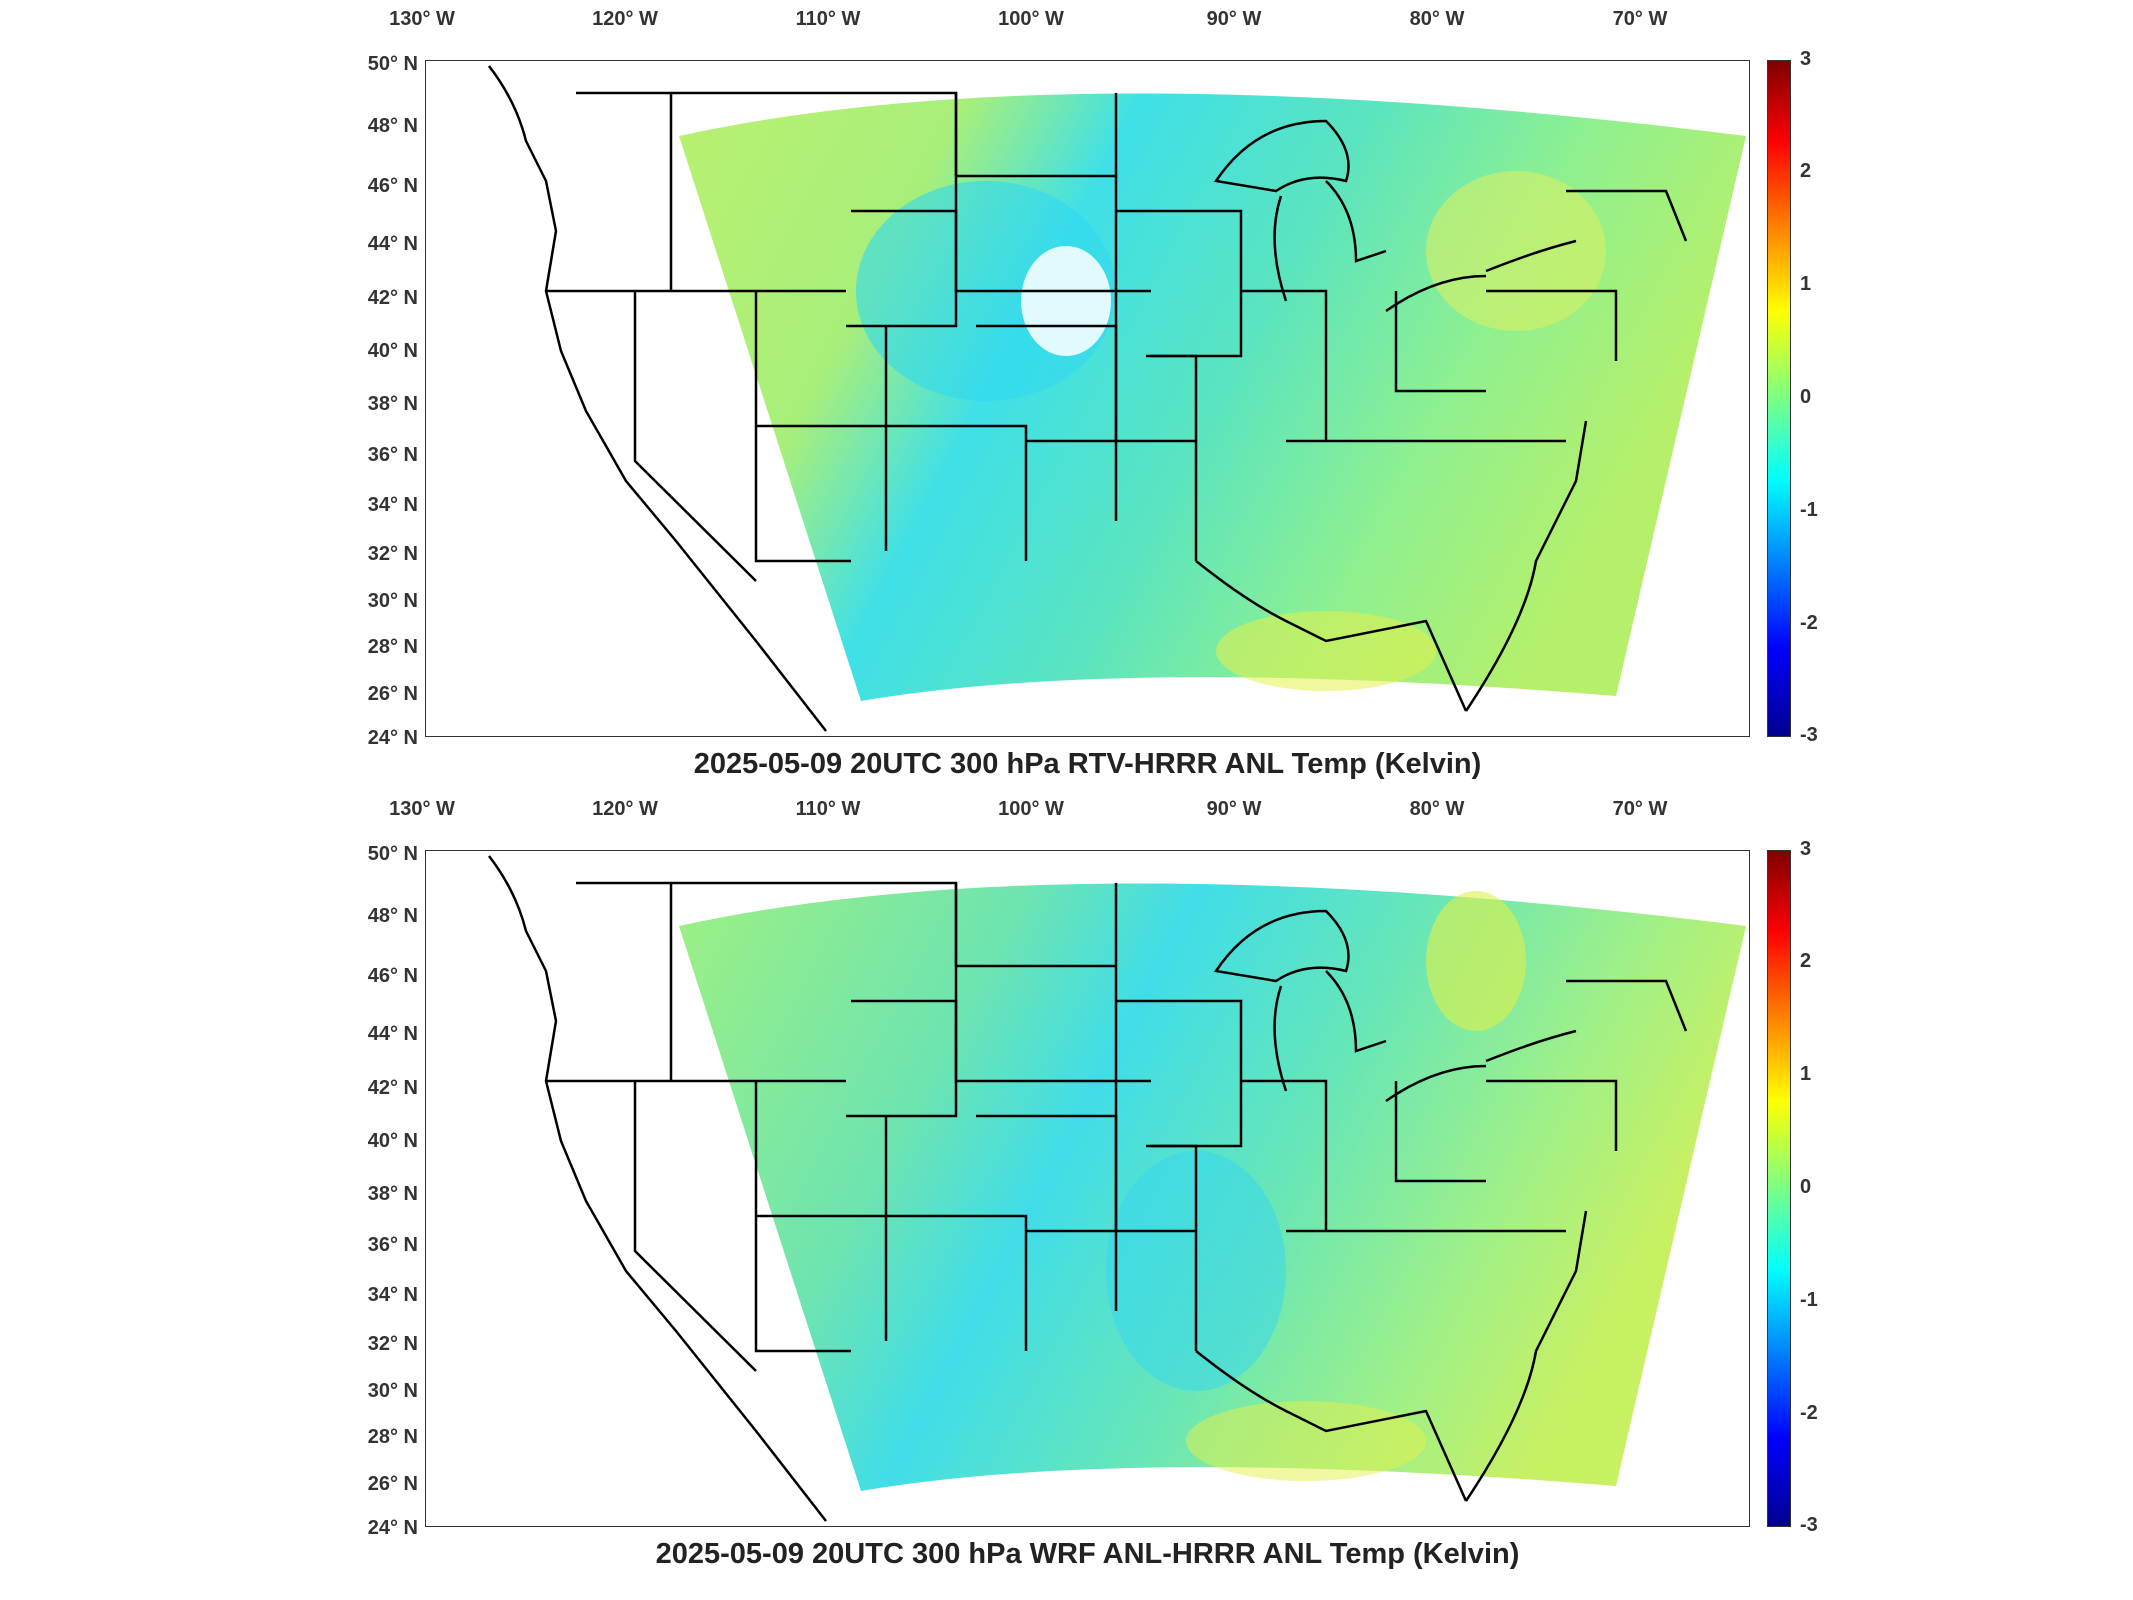 This screenshot has width=2133, height=1600. What do you see at coordinates (1476, 961) in the screenshot?
I see `warm-anomaly-lake-superior` at bounding box center [1476, 961].